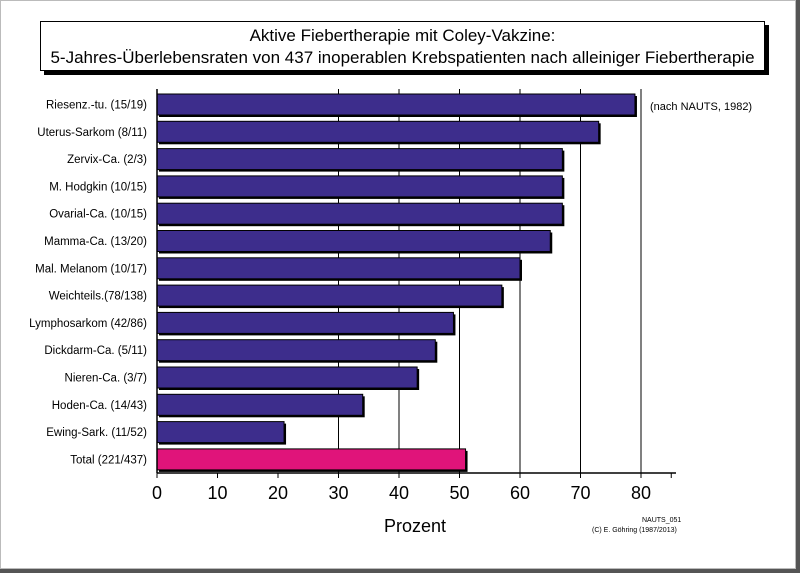  What do you see at coordinates (402, 35) in the screenshot?
I see `chart-title: Aktive Fiebertherapie mit Coley-Vakzine:` at bounding box center [402, 35].